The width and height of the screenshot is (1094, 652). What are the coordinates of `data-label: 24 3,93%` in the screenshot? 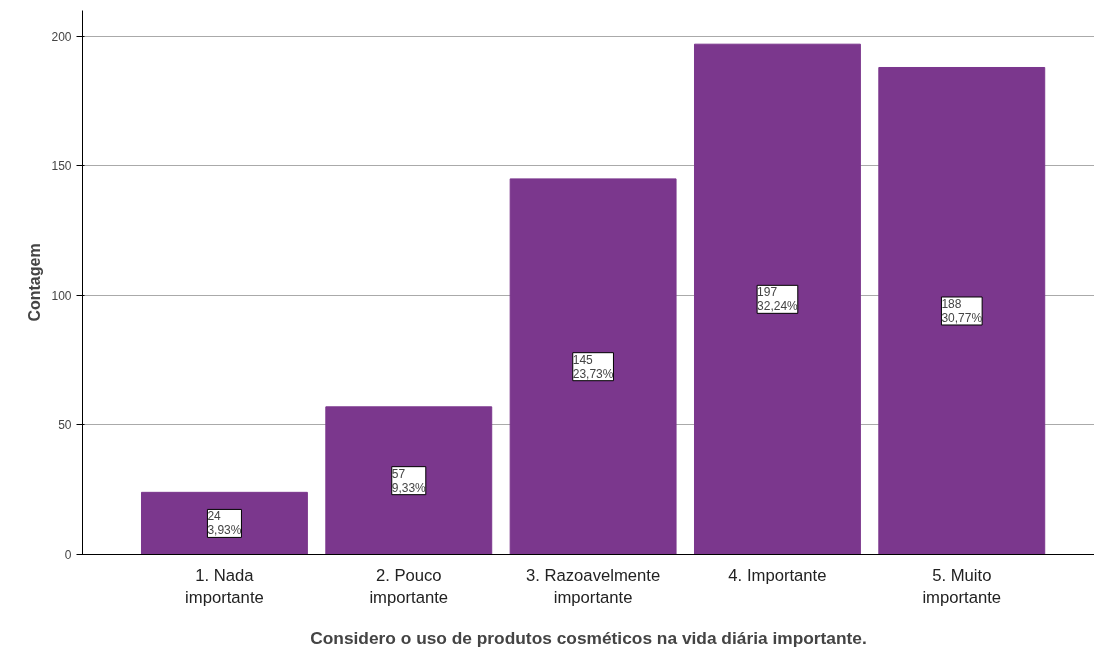 It's located at (224, 523).